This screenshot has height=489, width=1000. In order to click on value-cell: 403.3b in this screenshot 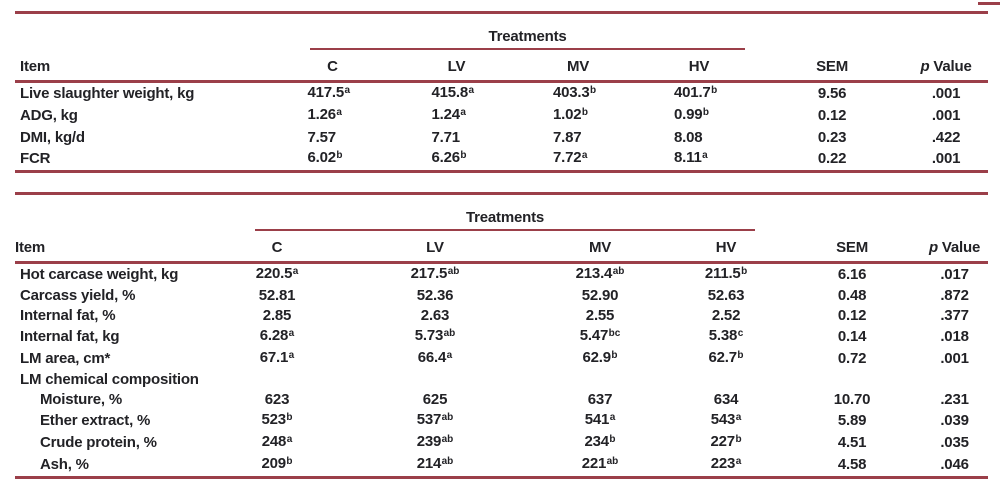, I will do `click(578, 94)`.